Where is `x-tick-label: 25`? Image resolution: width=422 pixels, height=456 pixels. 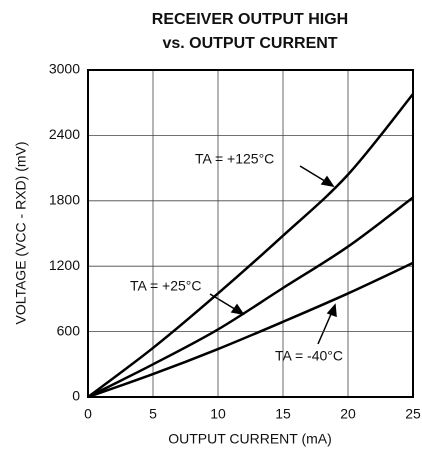
x-tick-label: 25 is located at coordinates (413, 414).